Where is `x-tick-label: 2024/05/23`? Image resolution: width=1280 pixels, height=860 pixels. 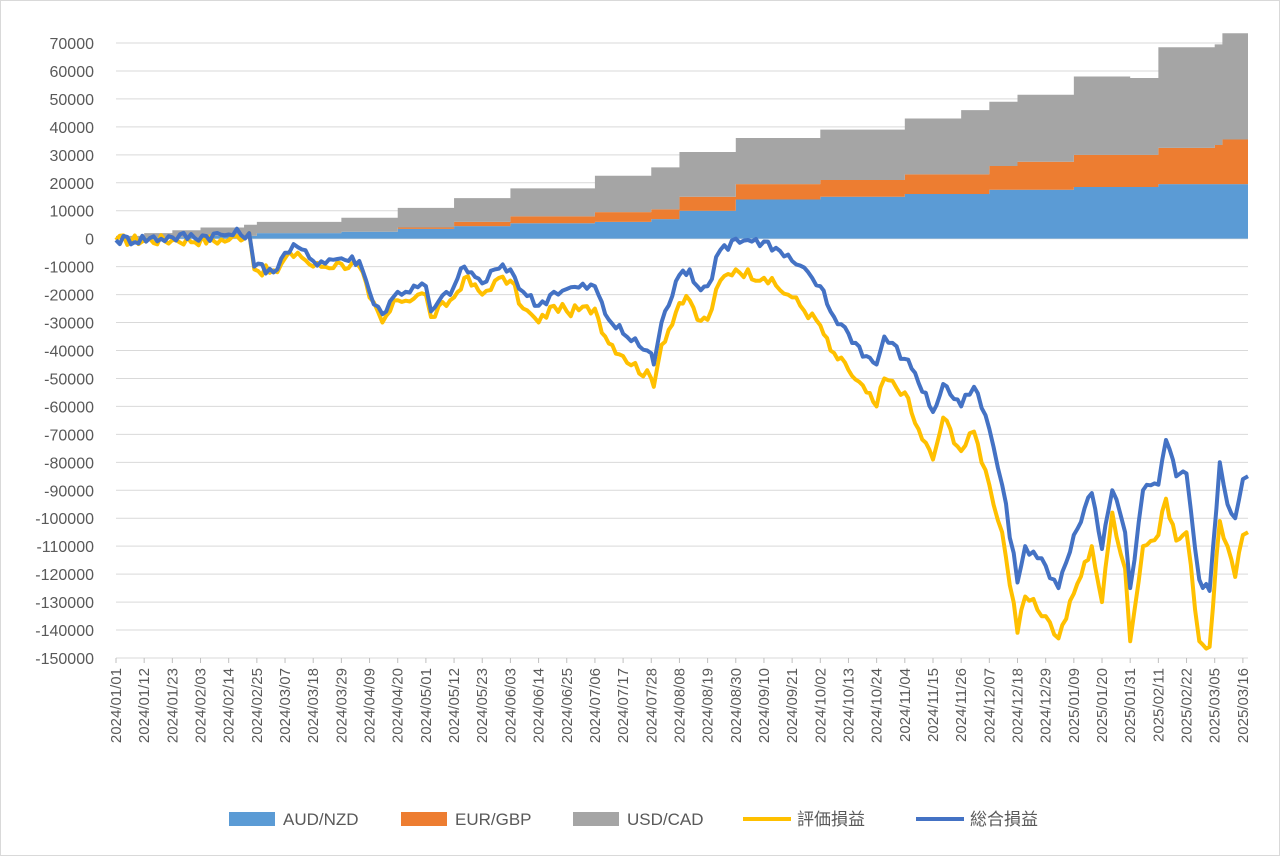
x-tick-label: 2024/05/23 is located at coordinates (482, 705).